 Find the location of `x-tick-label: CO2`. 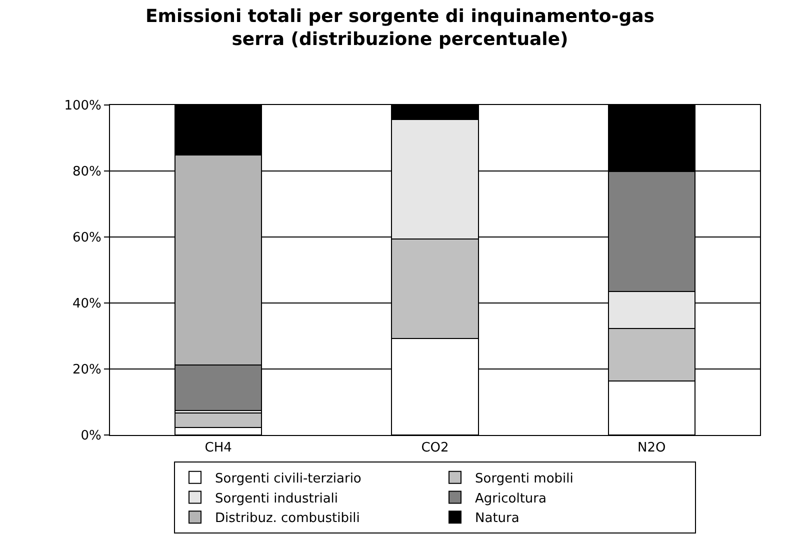

x-tick-label: CO2 is located at coordinates (435, 448).